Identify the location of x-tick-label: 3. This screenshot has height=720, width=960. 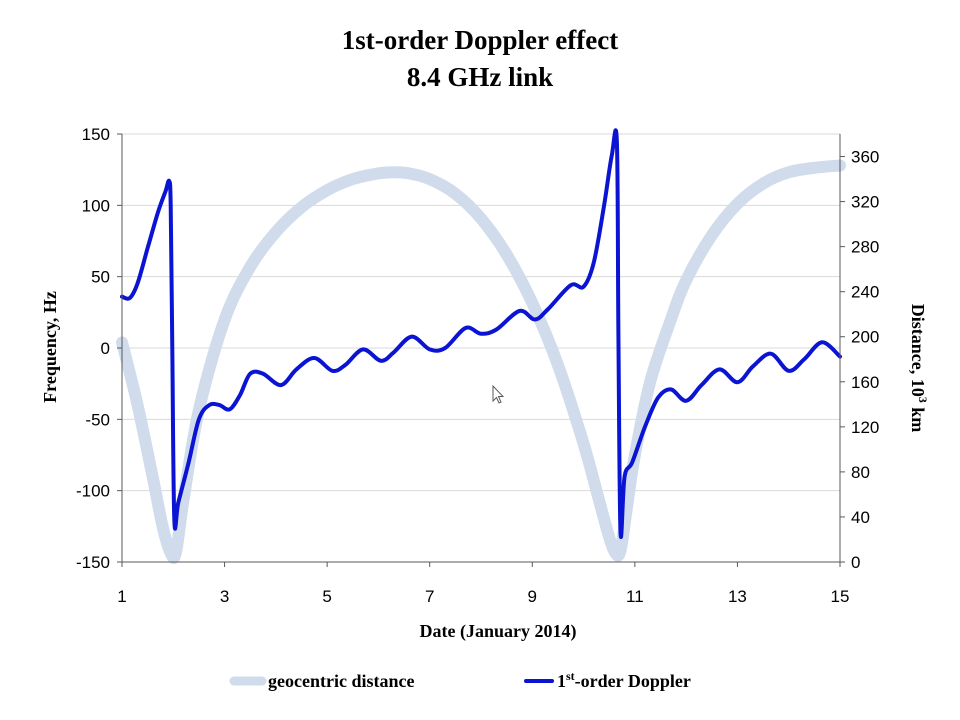
(224, 596).